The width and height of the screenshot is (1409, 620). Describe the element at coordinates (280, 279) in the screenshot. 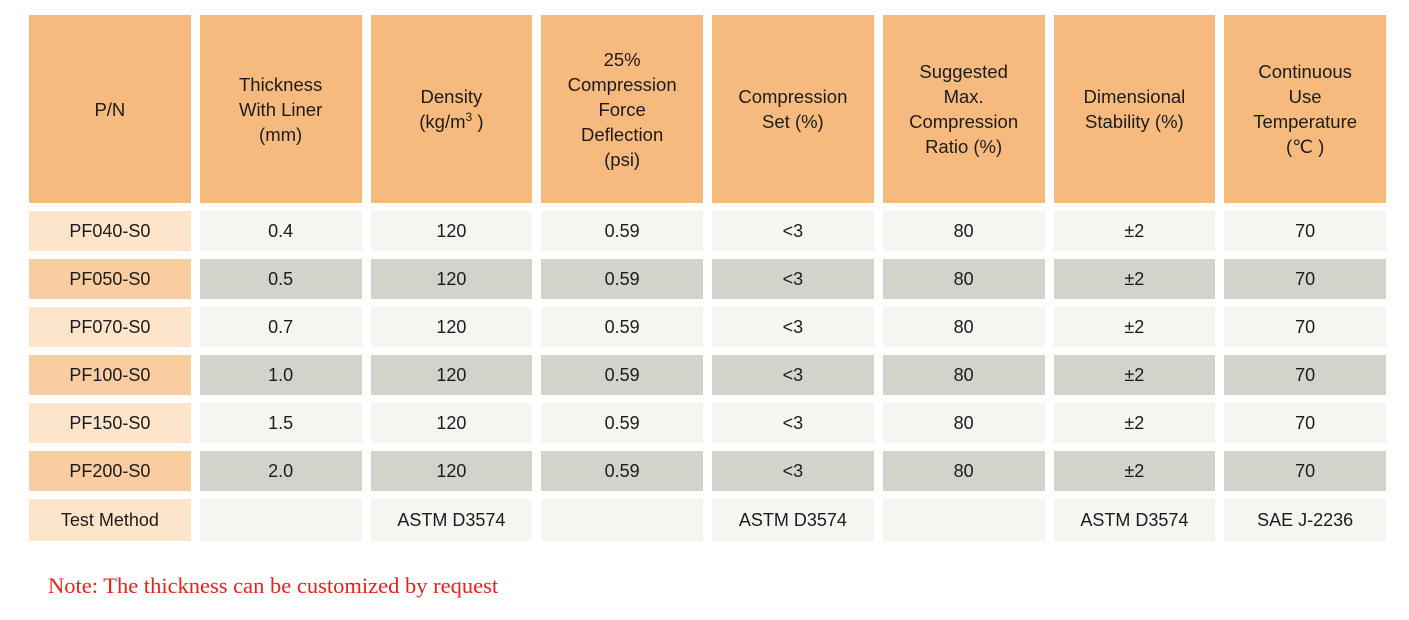

I see `data-cell: 0.5` at that location.